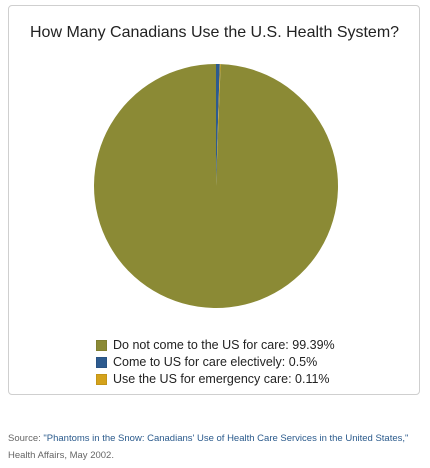 The width and height of the screenshot is (430, 468). Describe the element at coordinates (224, 345) in the screenshot. I see `legend-label: Do not come to the US for care: 99.39%` at that location.